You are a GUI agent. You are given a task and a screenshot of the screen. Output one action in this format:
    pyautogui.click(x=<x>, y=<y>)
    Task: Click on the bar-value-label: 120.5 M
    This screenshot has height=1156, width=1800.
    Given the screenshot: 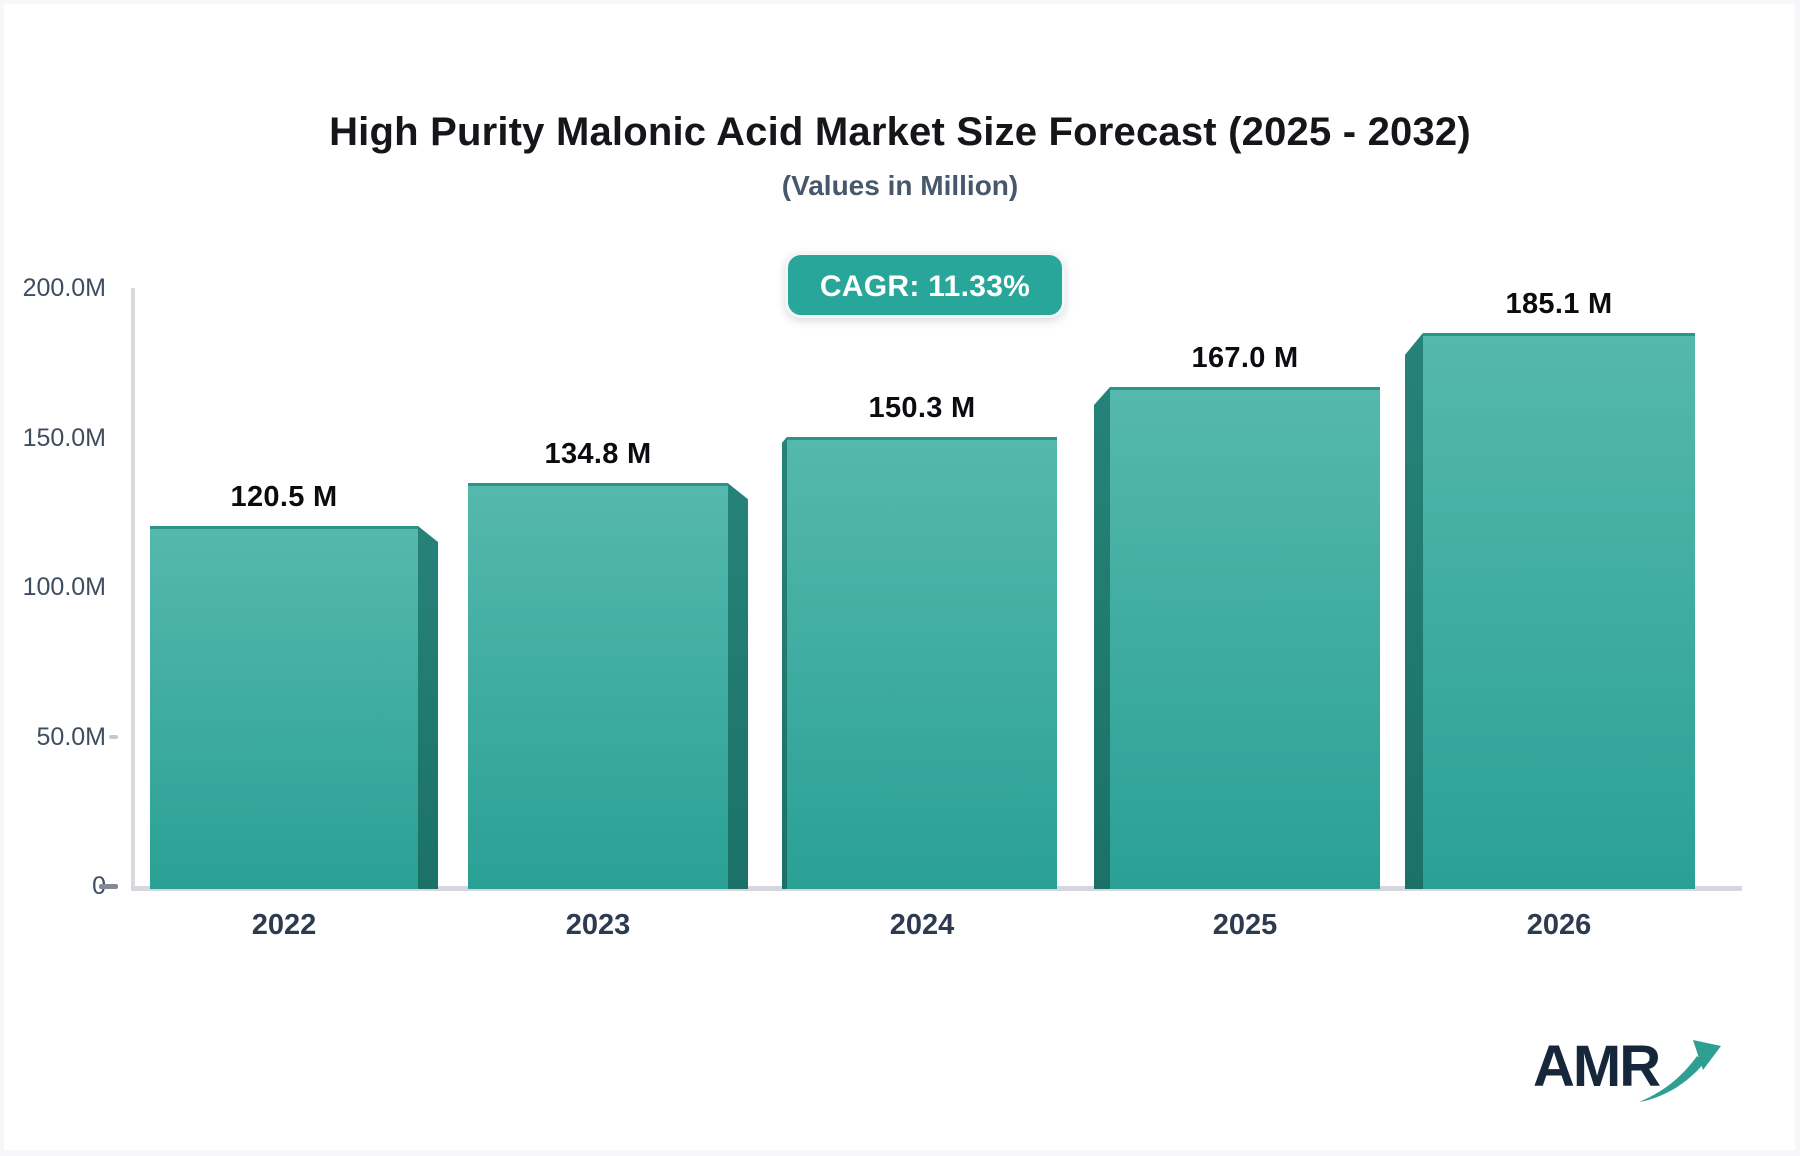 What is the action you would take?
    pyautogui.click(x=284, y=496)
    